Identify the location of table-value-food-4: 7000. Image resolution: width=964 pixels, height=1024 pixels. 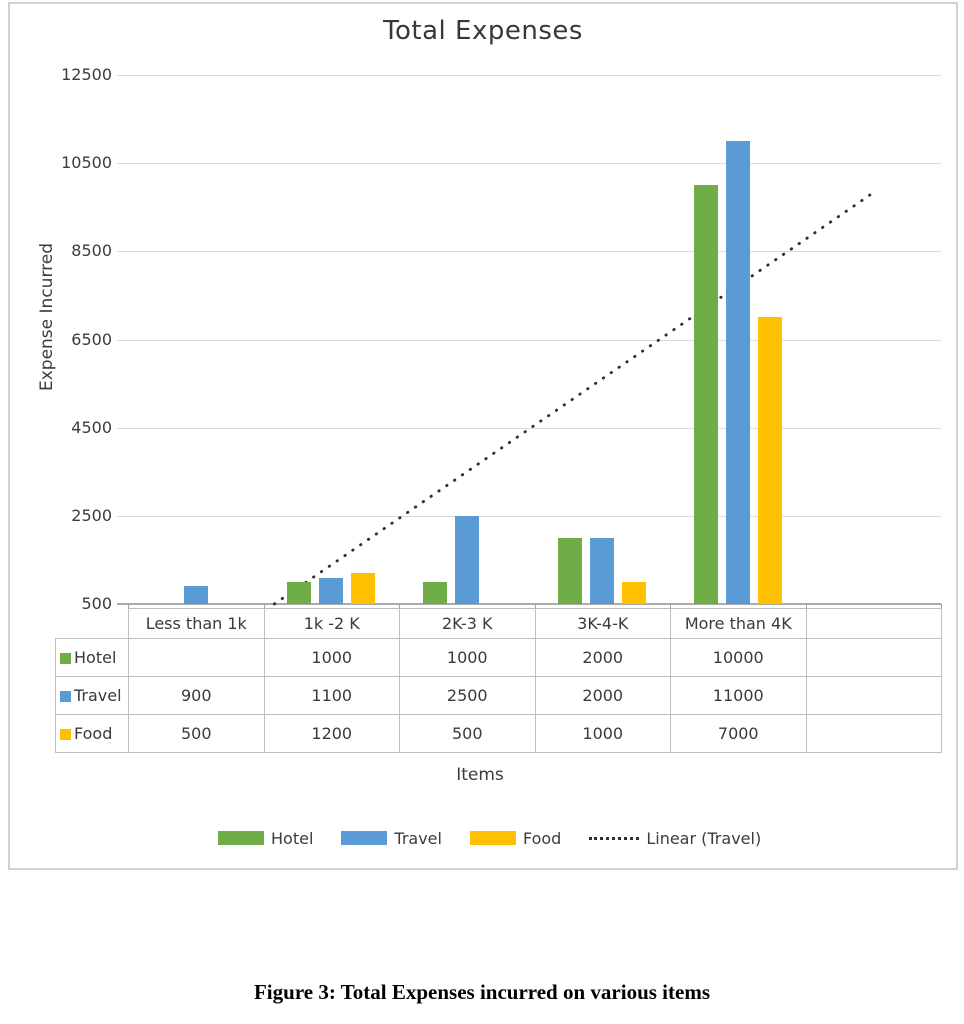
(738, 733).